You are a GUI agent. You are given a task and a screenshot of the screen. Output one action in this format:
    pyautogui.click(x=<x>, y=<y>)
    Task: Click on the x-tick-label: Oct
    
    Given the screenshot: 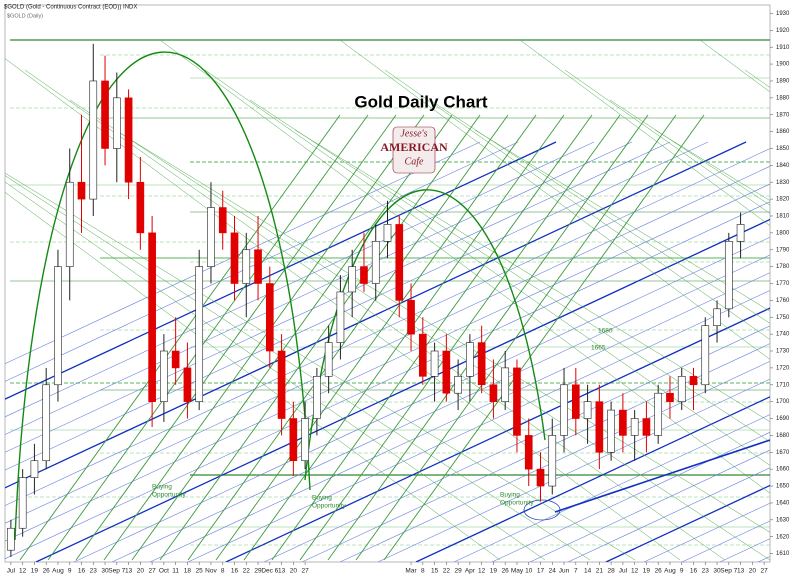 What is the action you would take?
    pyautogui.click(x=164, y=571)
    